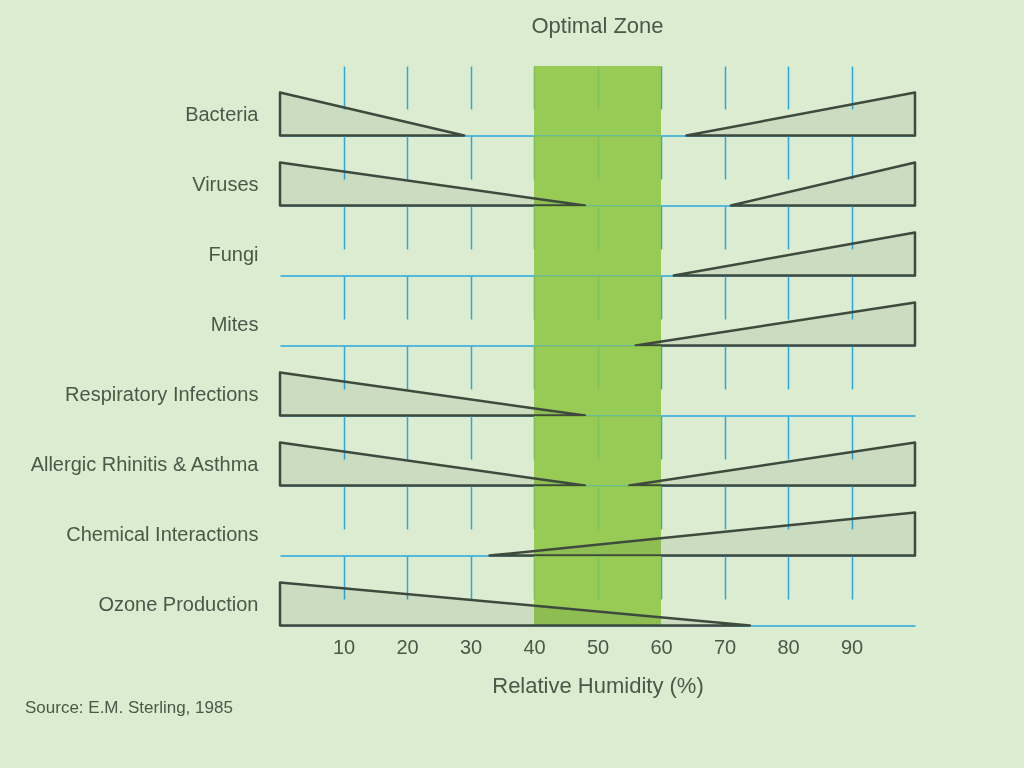  Describe the element at coordinates (725, 647) in the screenshot. I see `x-tick-label: 70` at that location.